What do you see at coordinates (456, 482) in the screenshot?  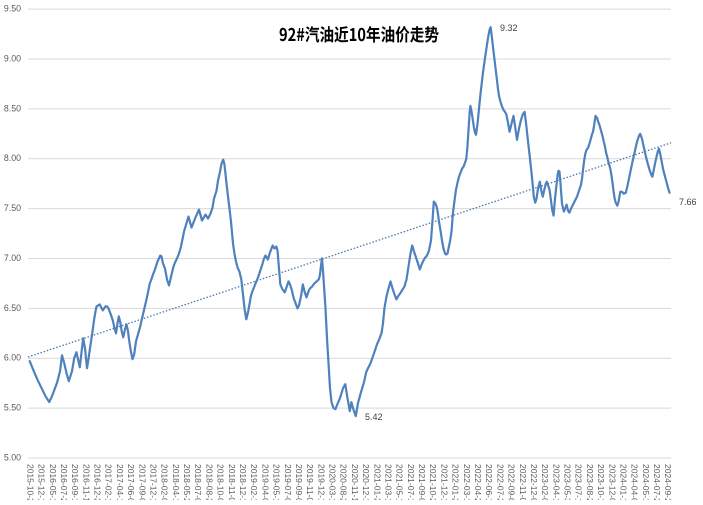 I see `svg-text: 2022-01-29` at bounding box center [456, 482].